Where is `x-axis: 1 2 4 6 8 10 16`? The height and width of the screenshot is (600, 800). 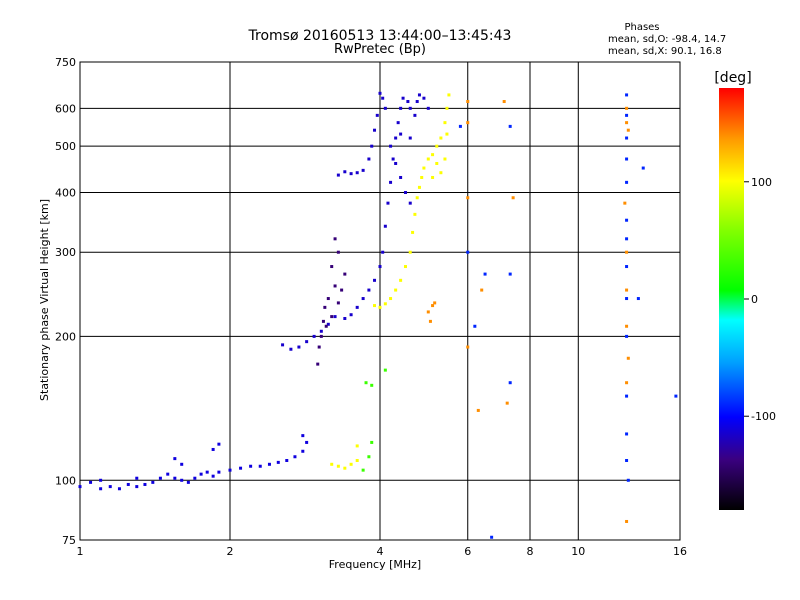
x-axis: 1 2 4 6 8 10 16 is located at coordinates (382, 551).